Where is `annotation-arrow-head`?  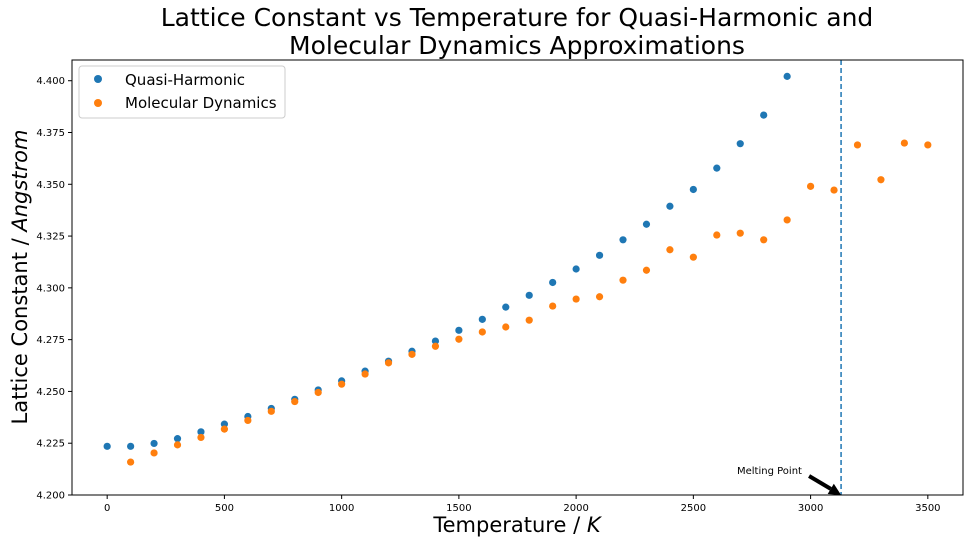 annotation-arrow-head is located at coordinates (834, 489).